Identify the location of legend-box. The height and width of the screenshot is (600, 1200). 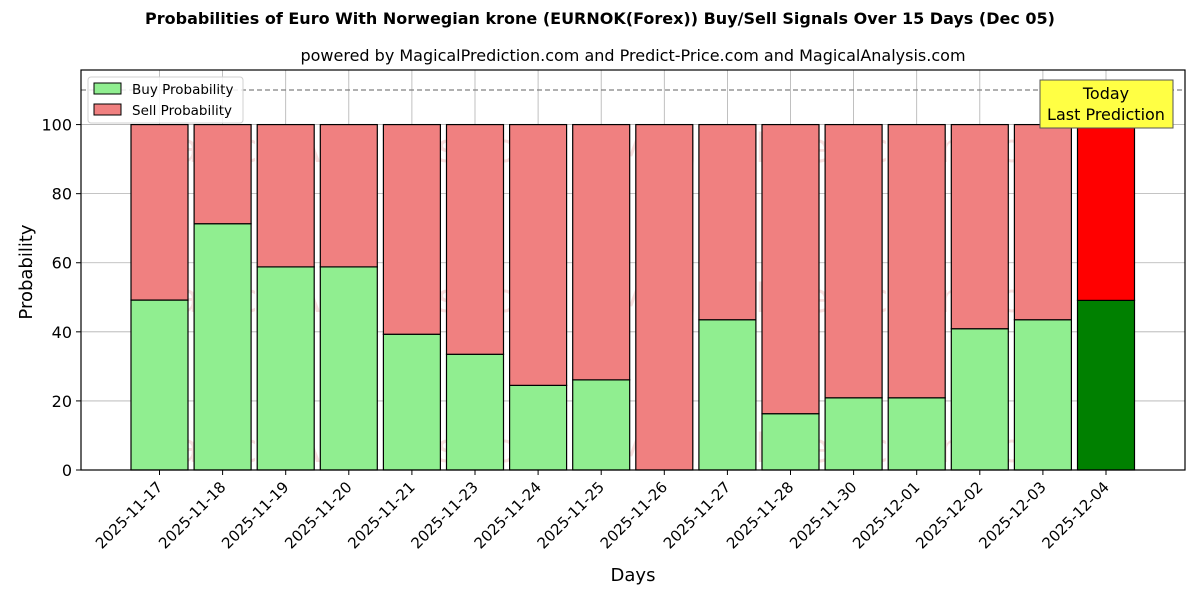
(165, 100).